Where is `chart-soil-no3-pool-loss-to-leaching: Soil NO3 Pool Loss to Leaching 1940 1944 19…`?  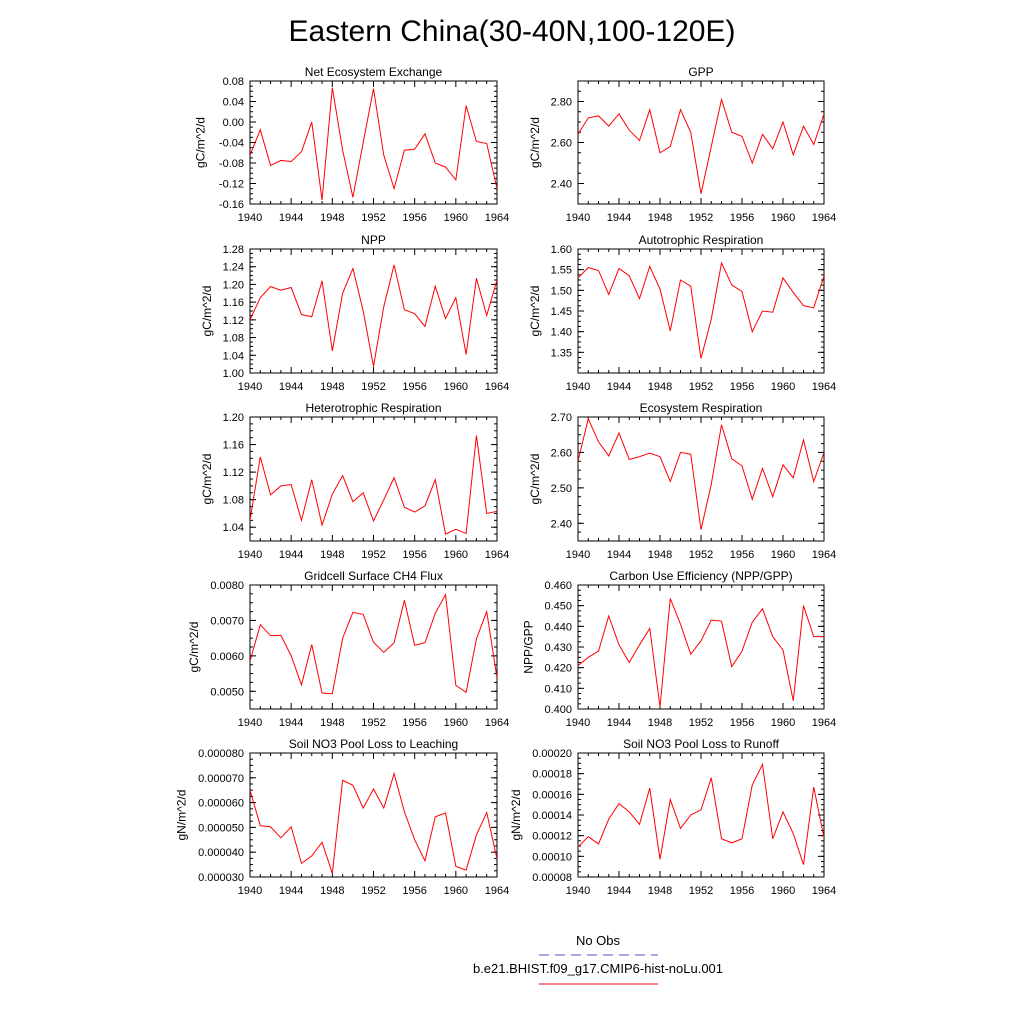 chart-soil-no3-pool-loss-to-leaching: Soil NO3 Pool Loss to Leaching 1940 1944 19… is located at coordinates (342, 817).